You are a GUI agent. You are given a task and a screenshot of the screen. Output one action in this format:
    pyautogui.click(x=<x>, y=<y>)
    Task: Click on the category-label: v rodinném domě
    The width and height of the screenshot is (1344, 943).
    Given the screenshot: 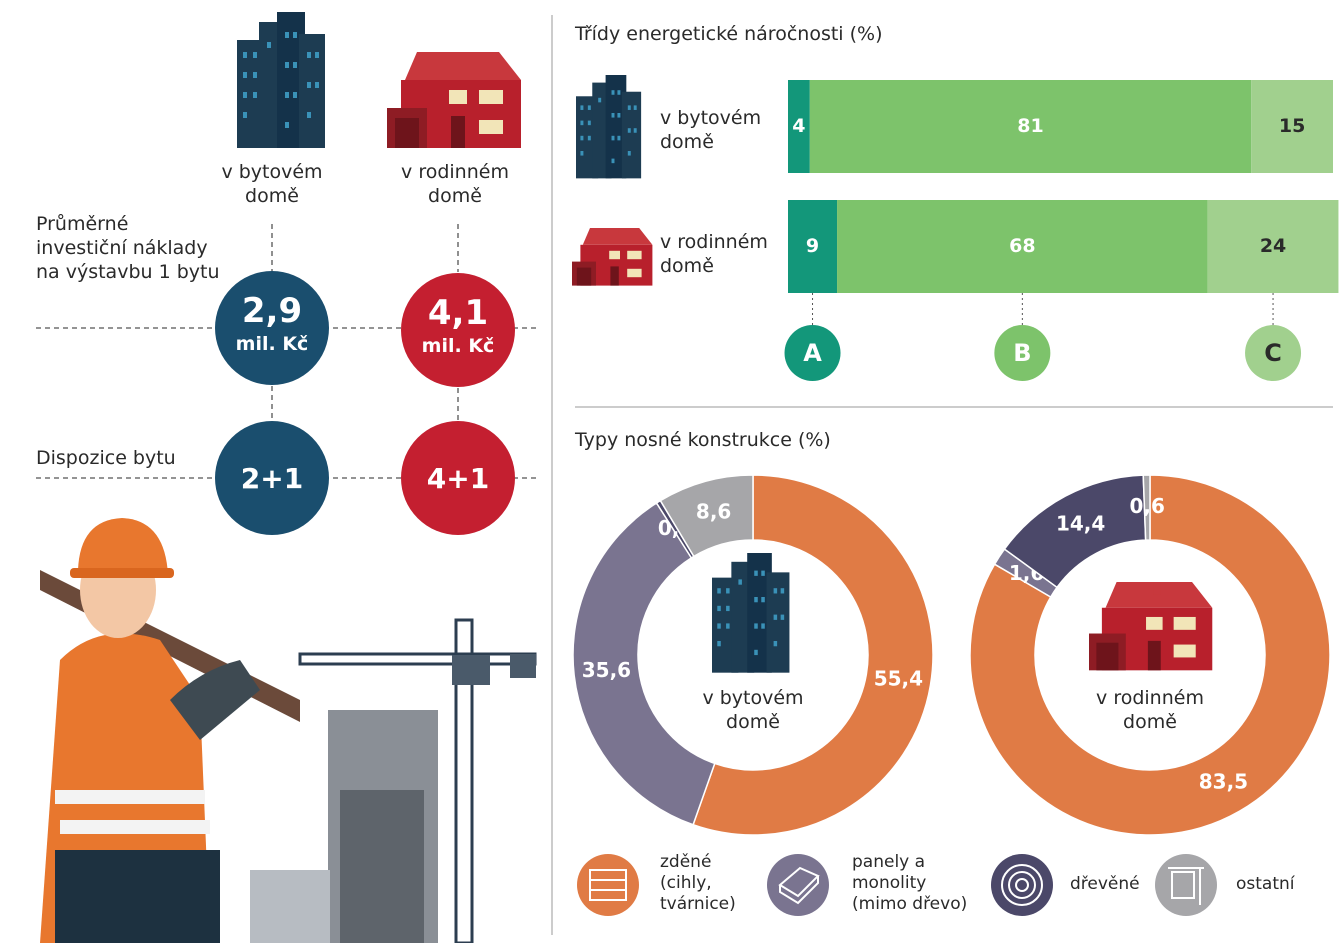 What is the action you would take?
    pyautogui.click(x=714, y=254)
    